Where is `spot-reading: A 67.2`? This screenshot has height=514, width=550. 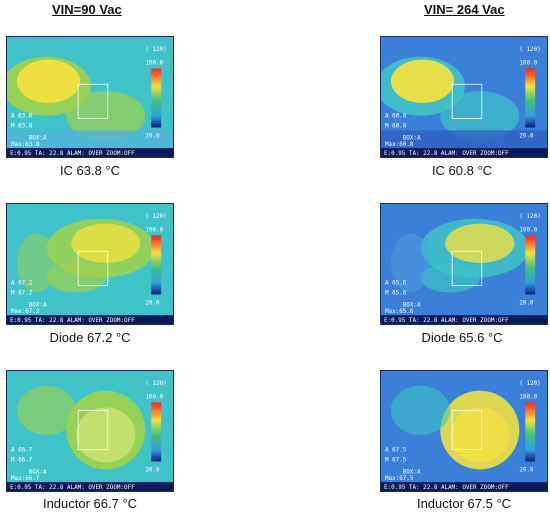 spot-reading: A 67.2 is located at coordinates (22, 284).